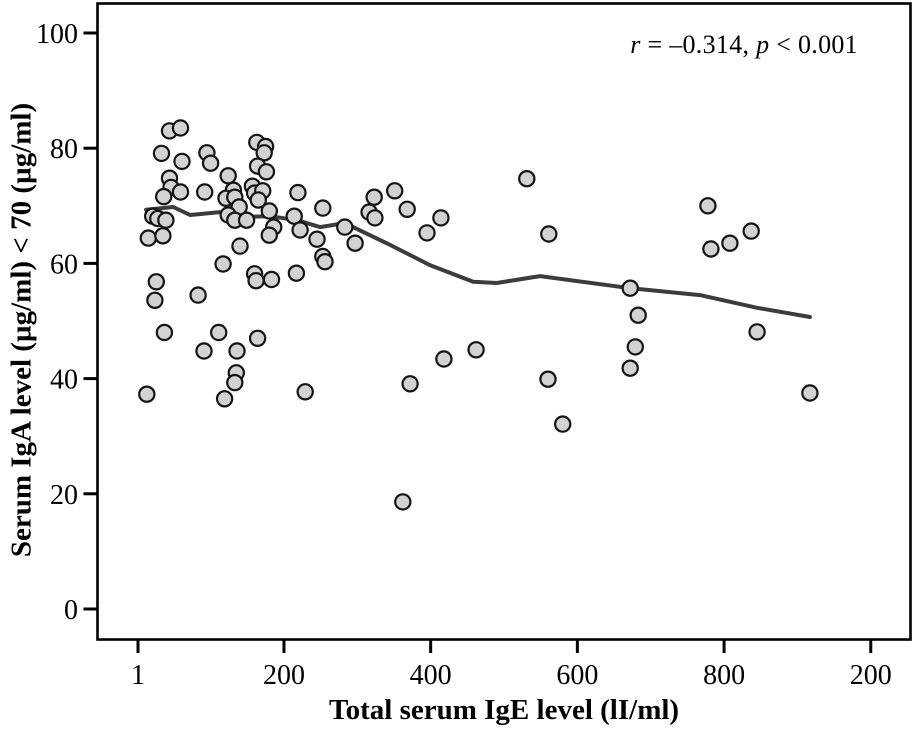 The width and height of the screenshot is (915, 733). I want to click on x-tick-label: 1, so click(138, 675).